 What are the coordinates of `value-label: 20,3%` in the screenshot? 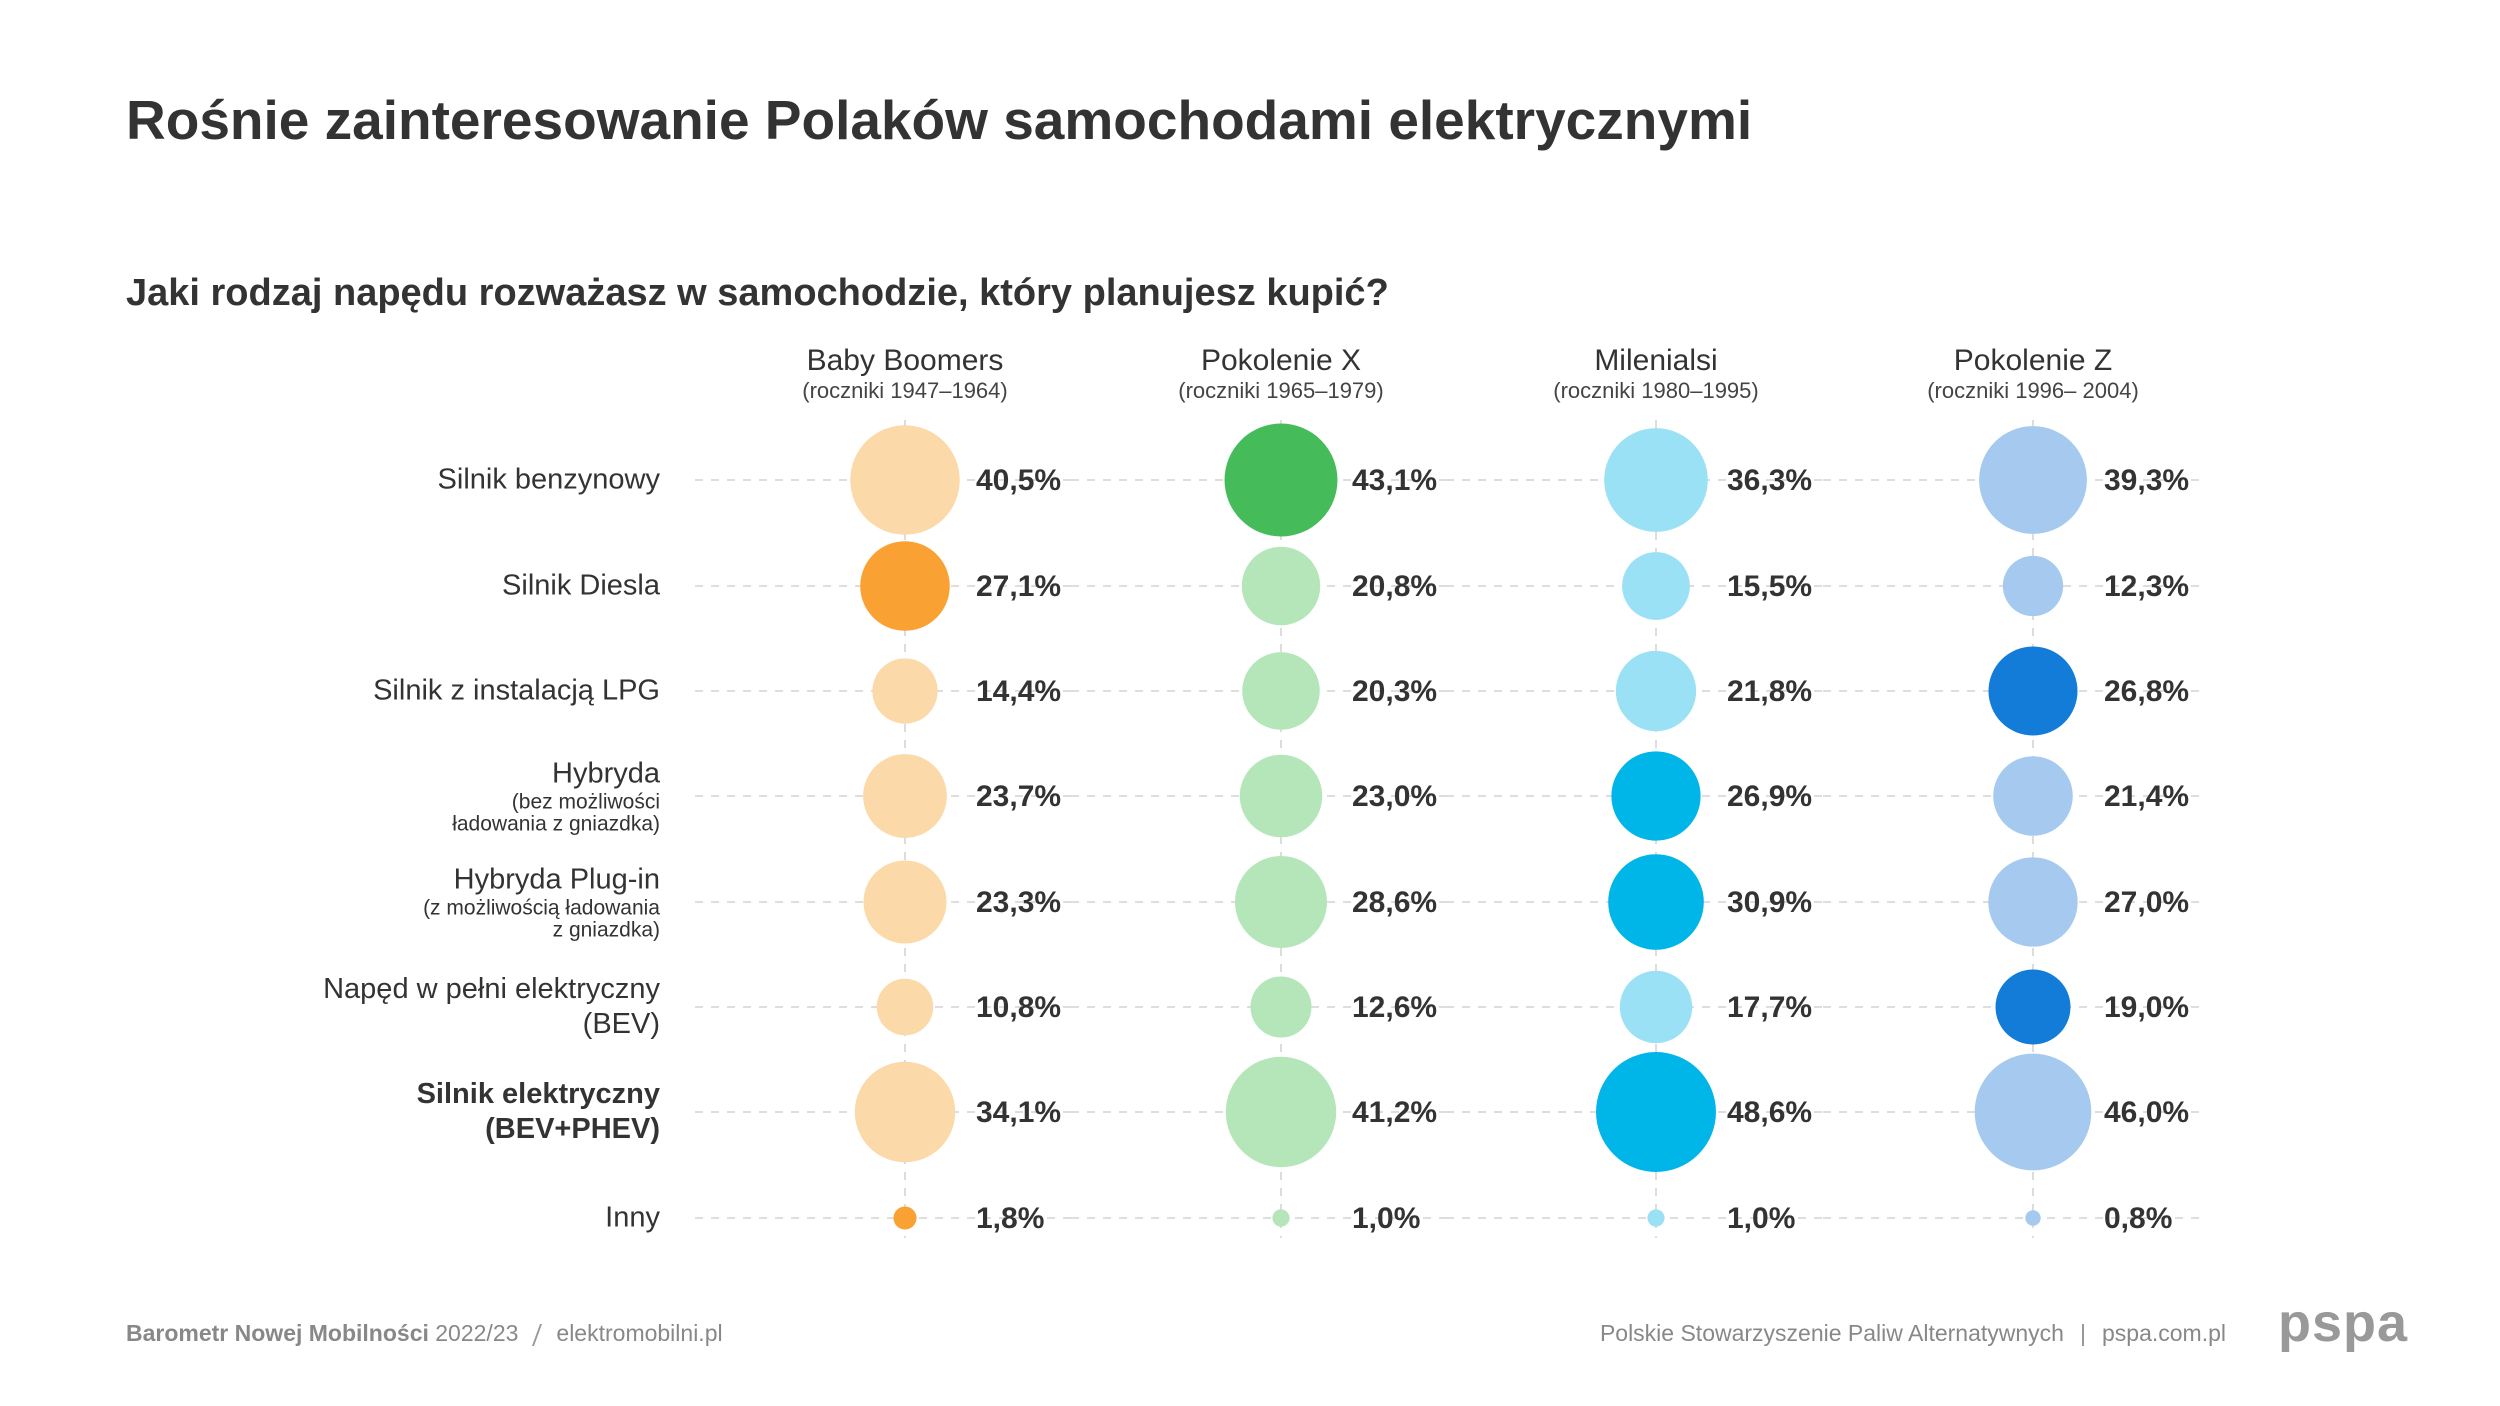 It's located at (1394, 691).